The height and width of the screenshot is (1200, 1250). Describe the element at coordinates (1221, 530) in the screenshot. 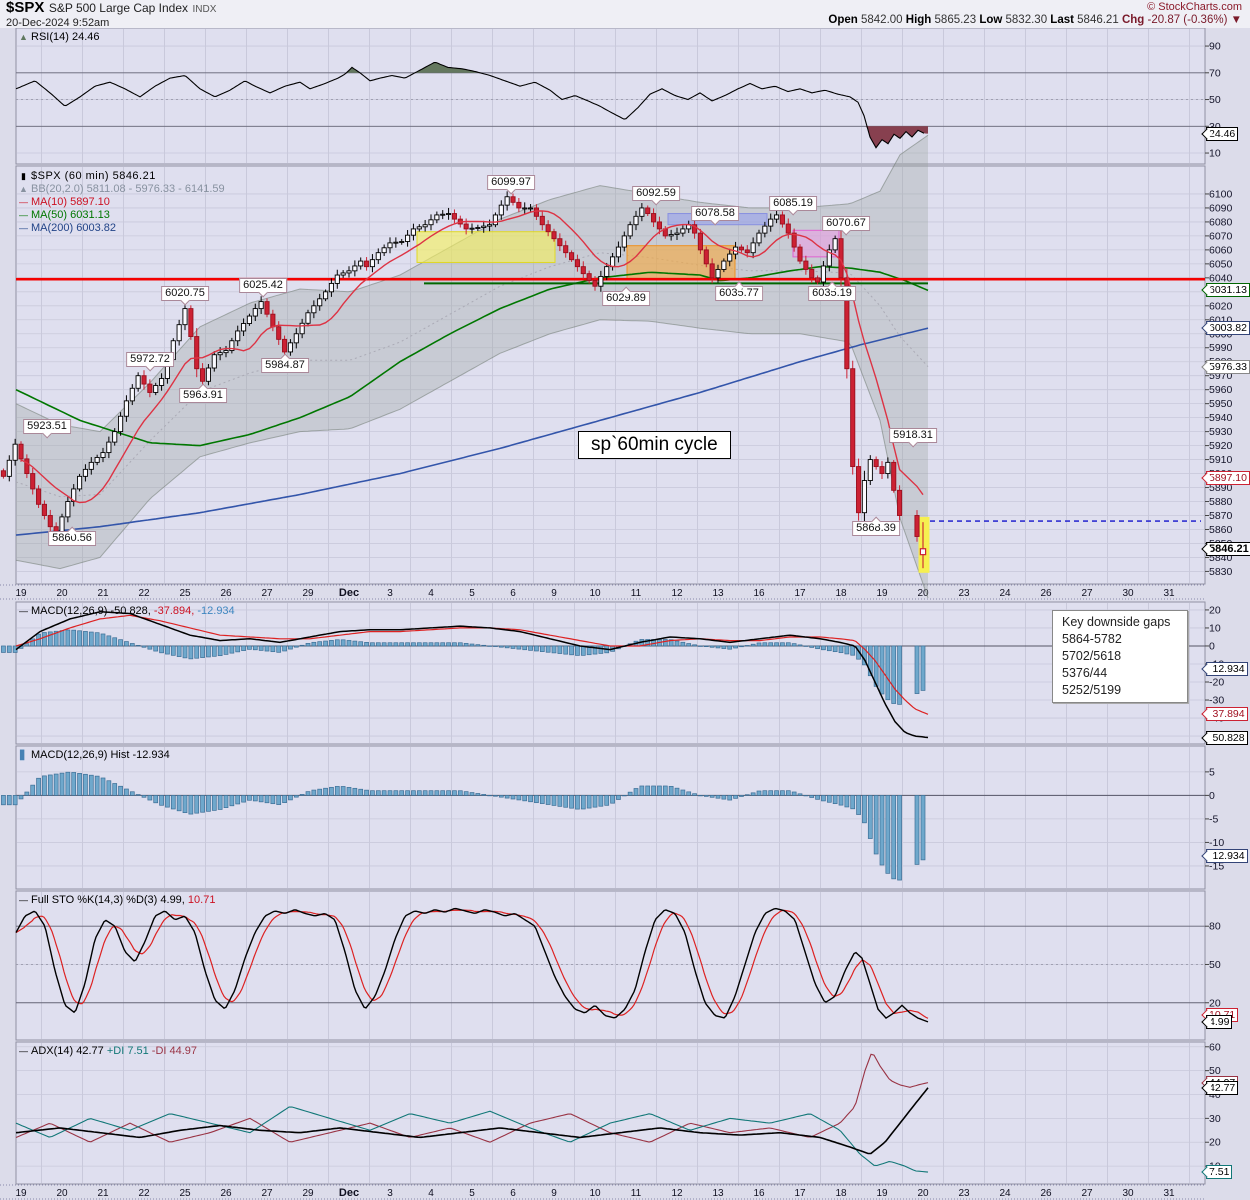

I see `svg-text: 5860` at that location.